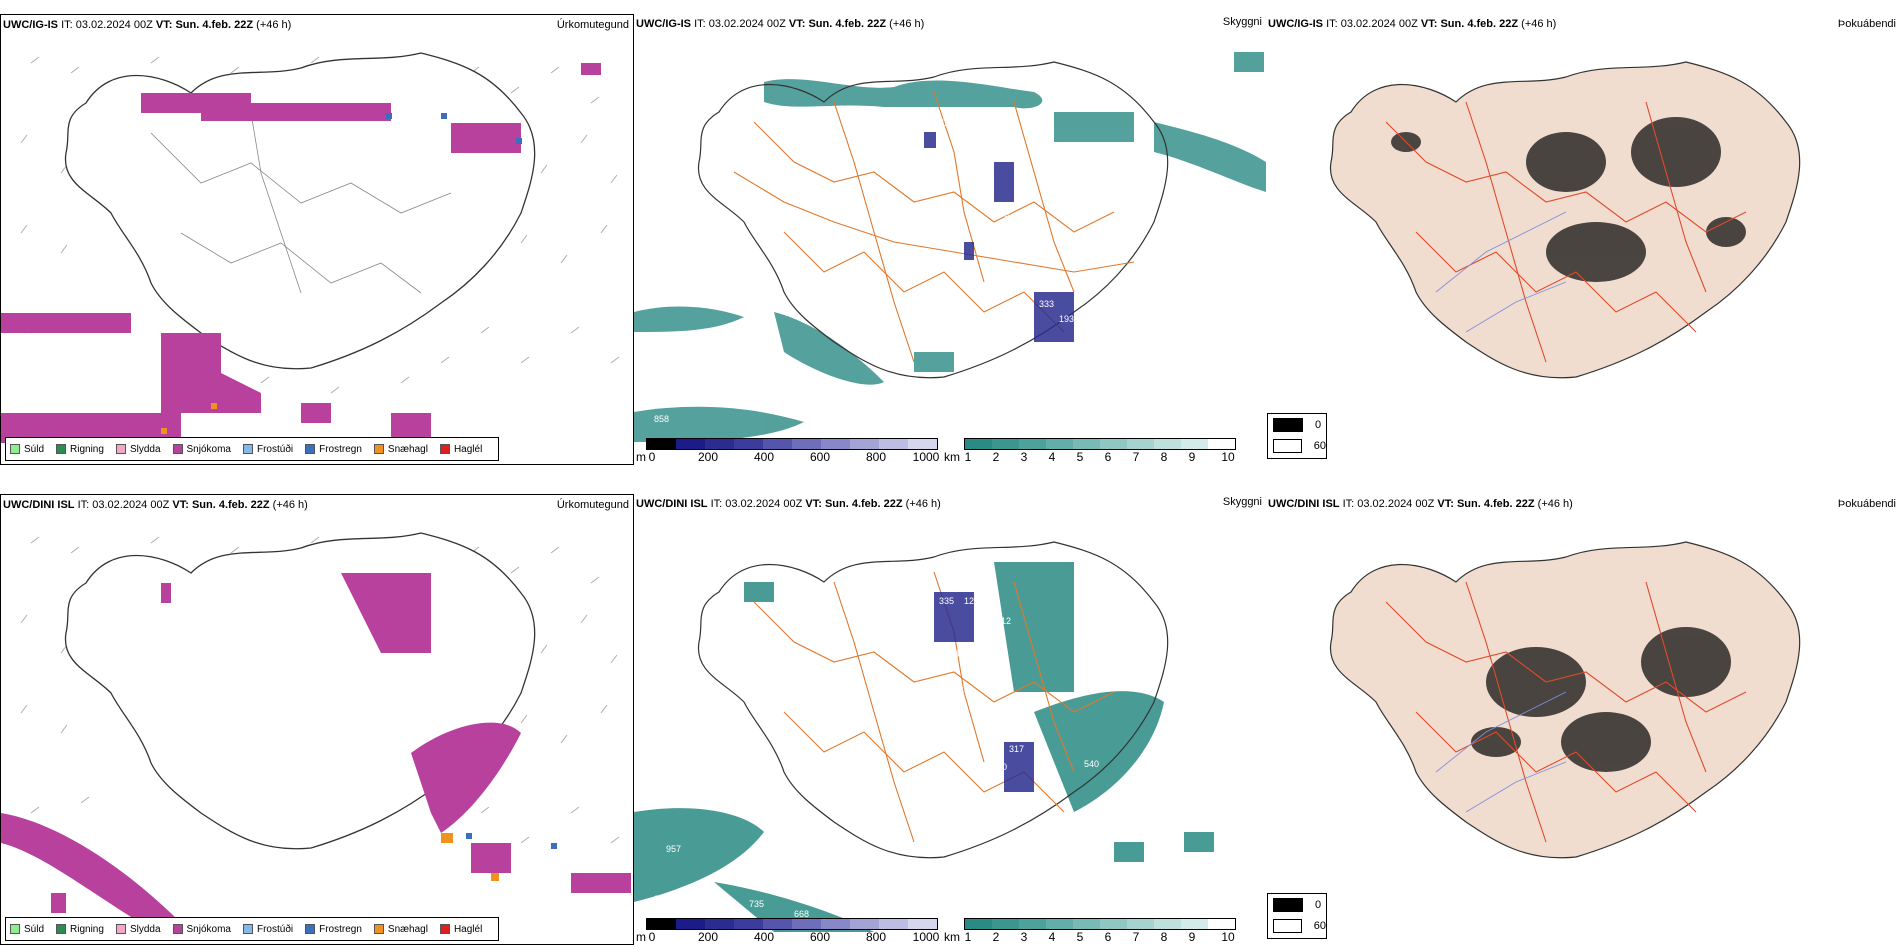 The height and width of the screenshot is (950, 1900). I want to click on value-label: 668, so click(801, 914).